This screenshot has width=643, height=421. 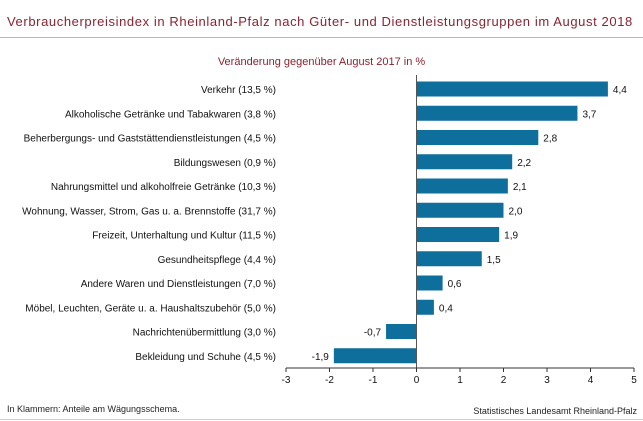 What do you see at coordinates (516, 211) in the screenshot?
I see `data-label: 2,0` at bounding box center [516, 211].